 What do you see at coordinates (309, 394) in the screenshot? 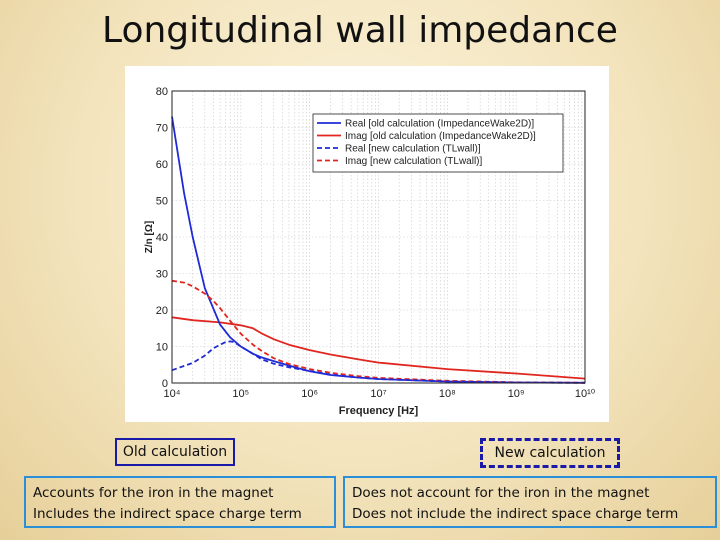
I see `x-tick-label: 10⁶` at bounding box center [309, 394].